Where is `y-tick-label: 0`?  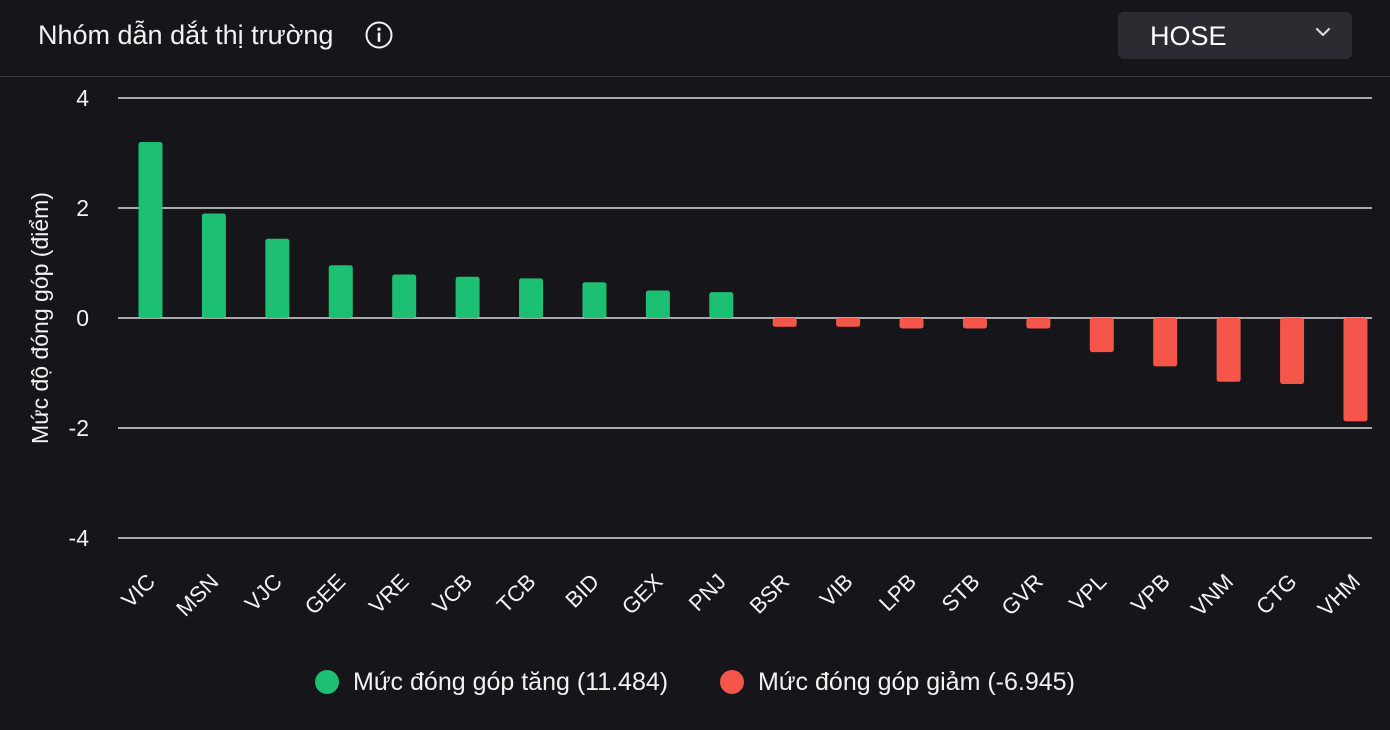
y-tick-label: 0 is located at coordinates (82, 318).